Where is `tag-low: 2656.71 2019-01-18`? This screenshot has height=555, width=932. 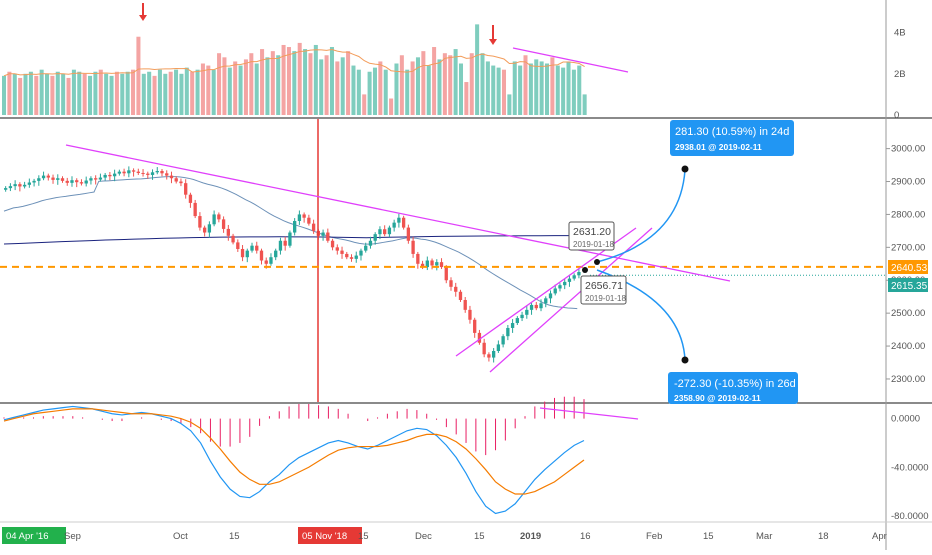 tag-low: 2656.71 2019-01-18 is located at coordinates (603, 290).